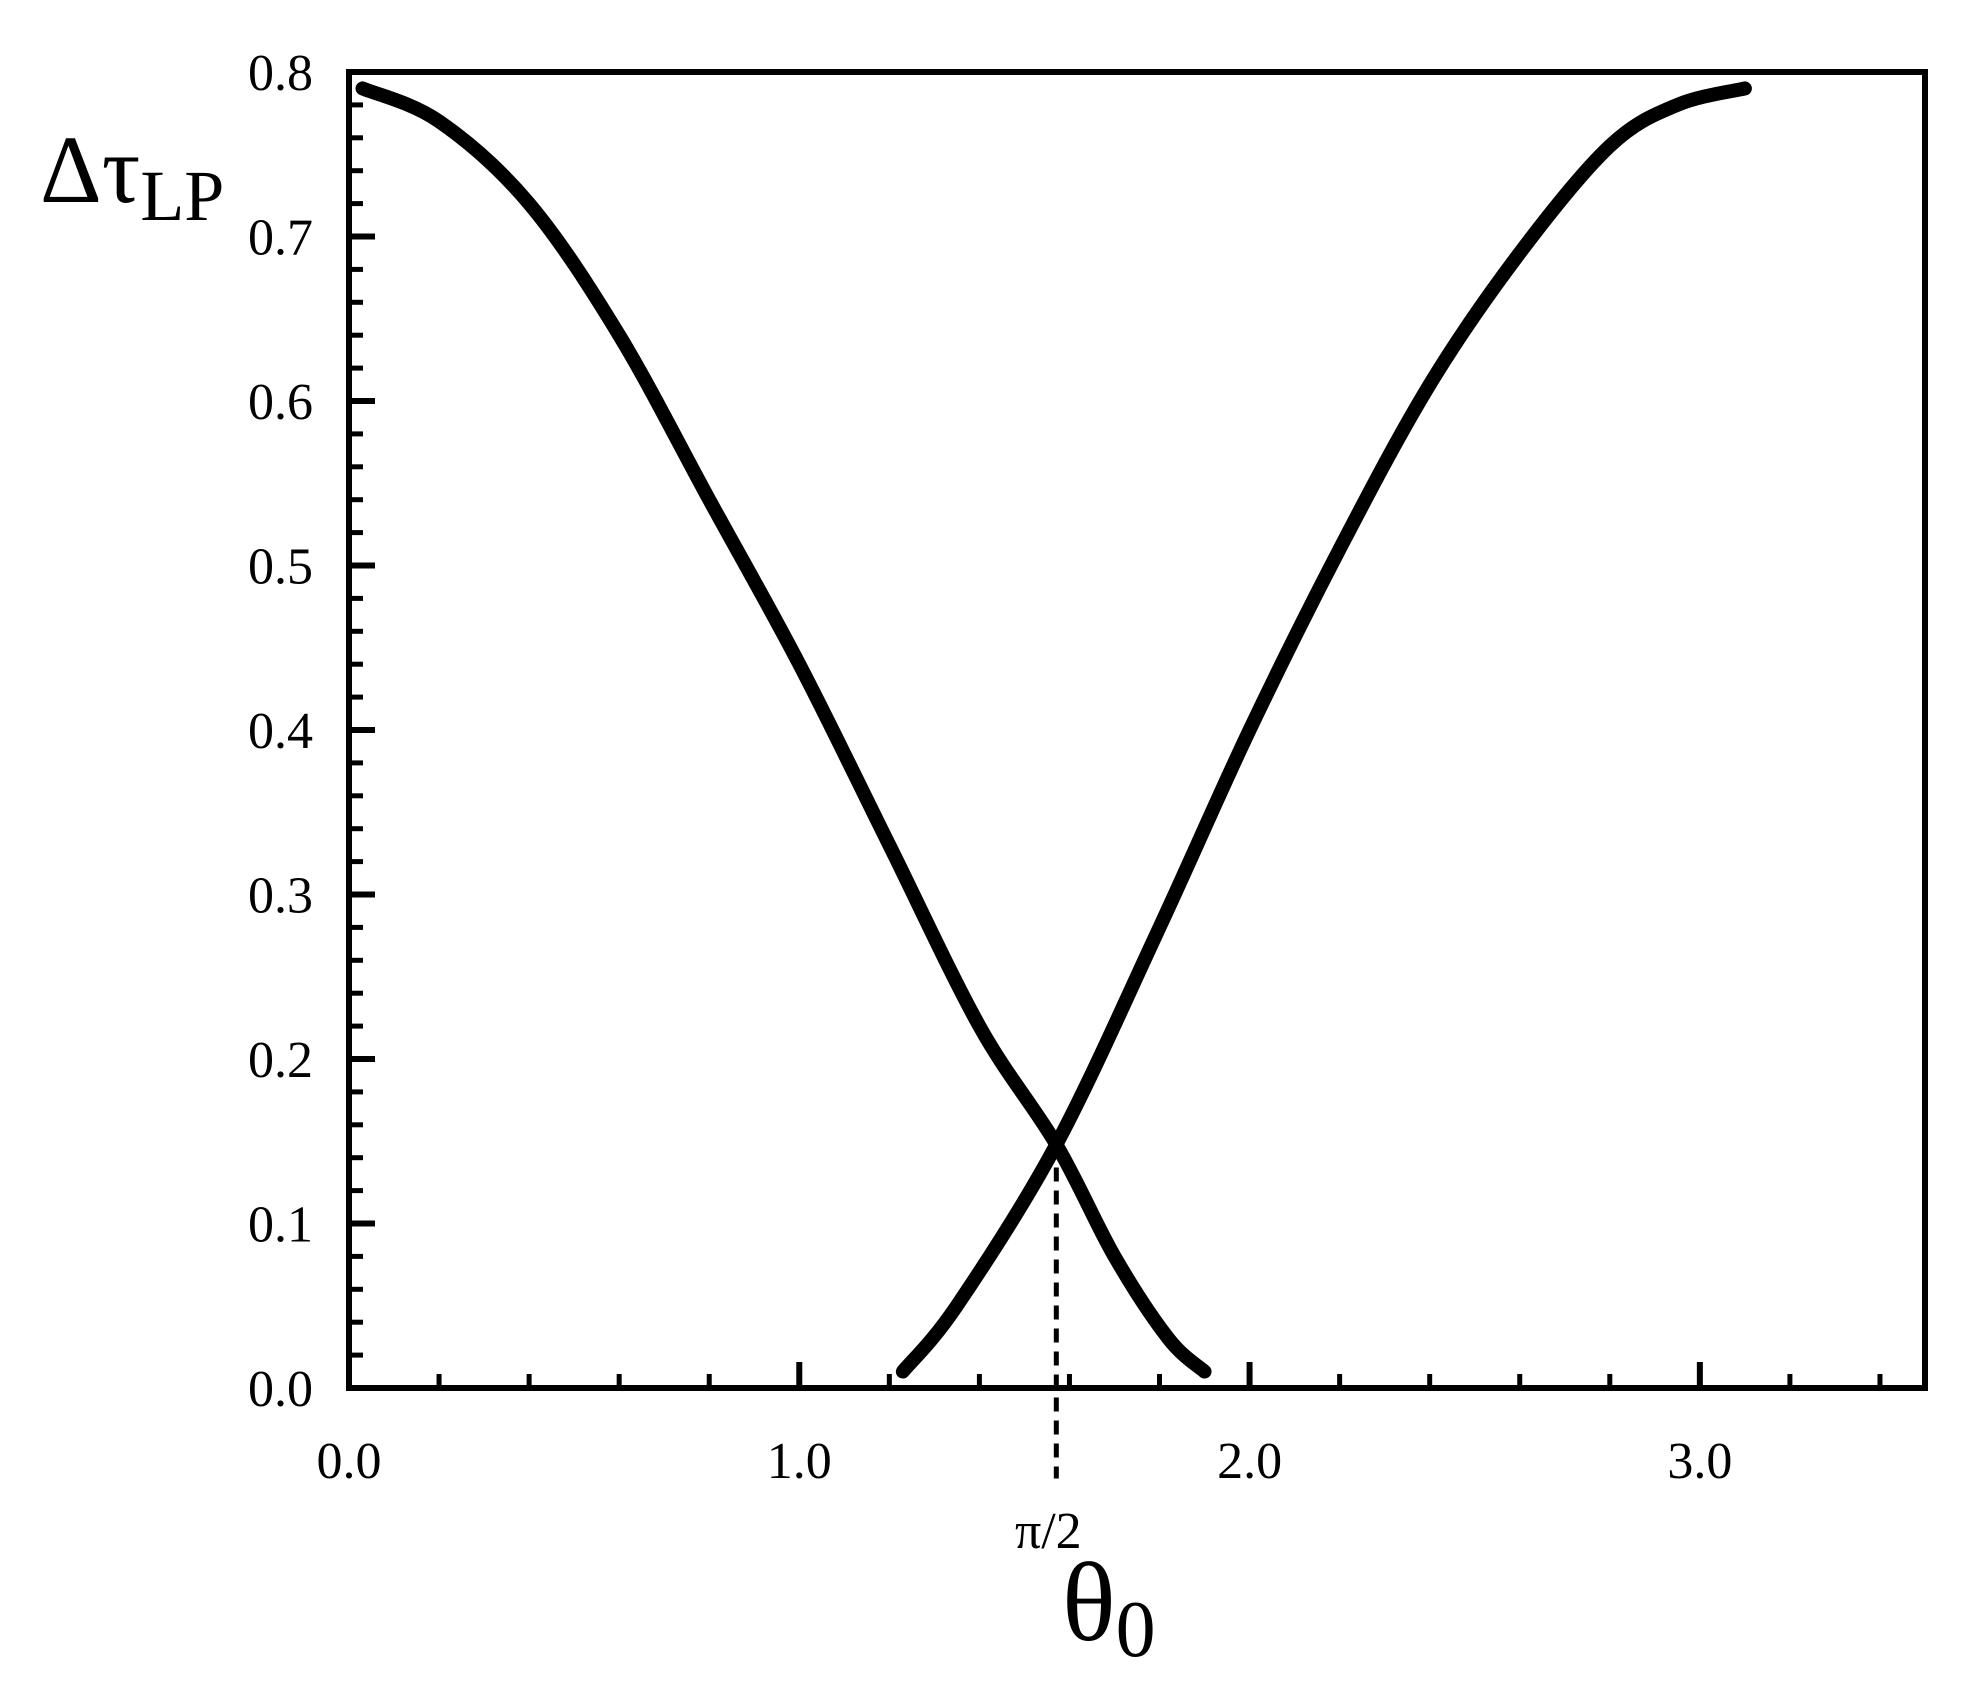  Describe the element at coordinates (280, 896) in the screenshot. I see `y-tick-label-3: 0.3` at that location.